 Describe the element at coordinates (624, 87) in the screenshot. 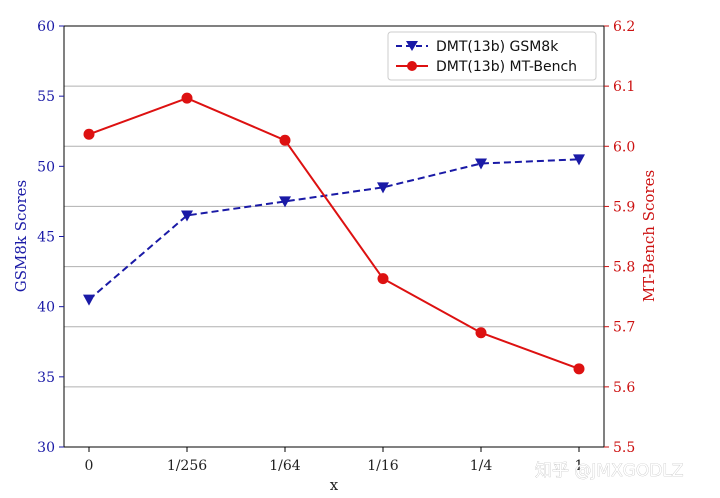

I see `right-tick-label: 6.1` at that location.